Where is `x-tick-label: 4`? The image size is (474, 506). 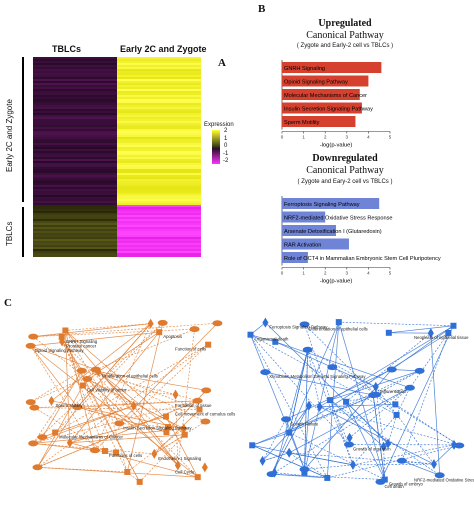 x-tick-label: 4 is located at coordinates (368, 137).